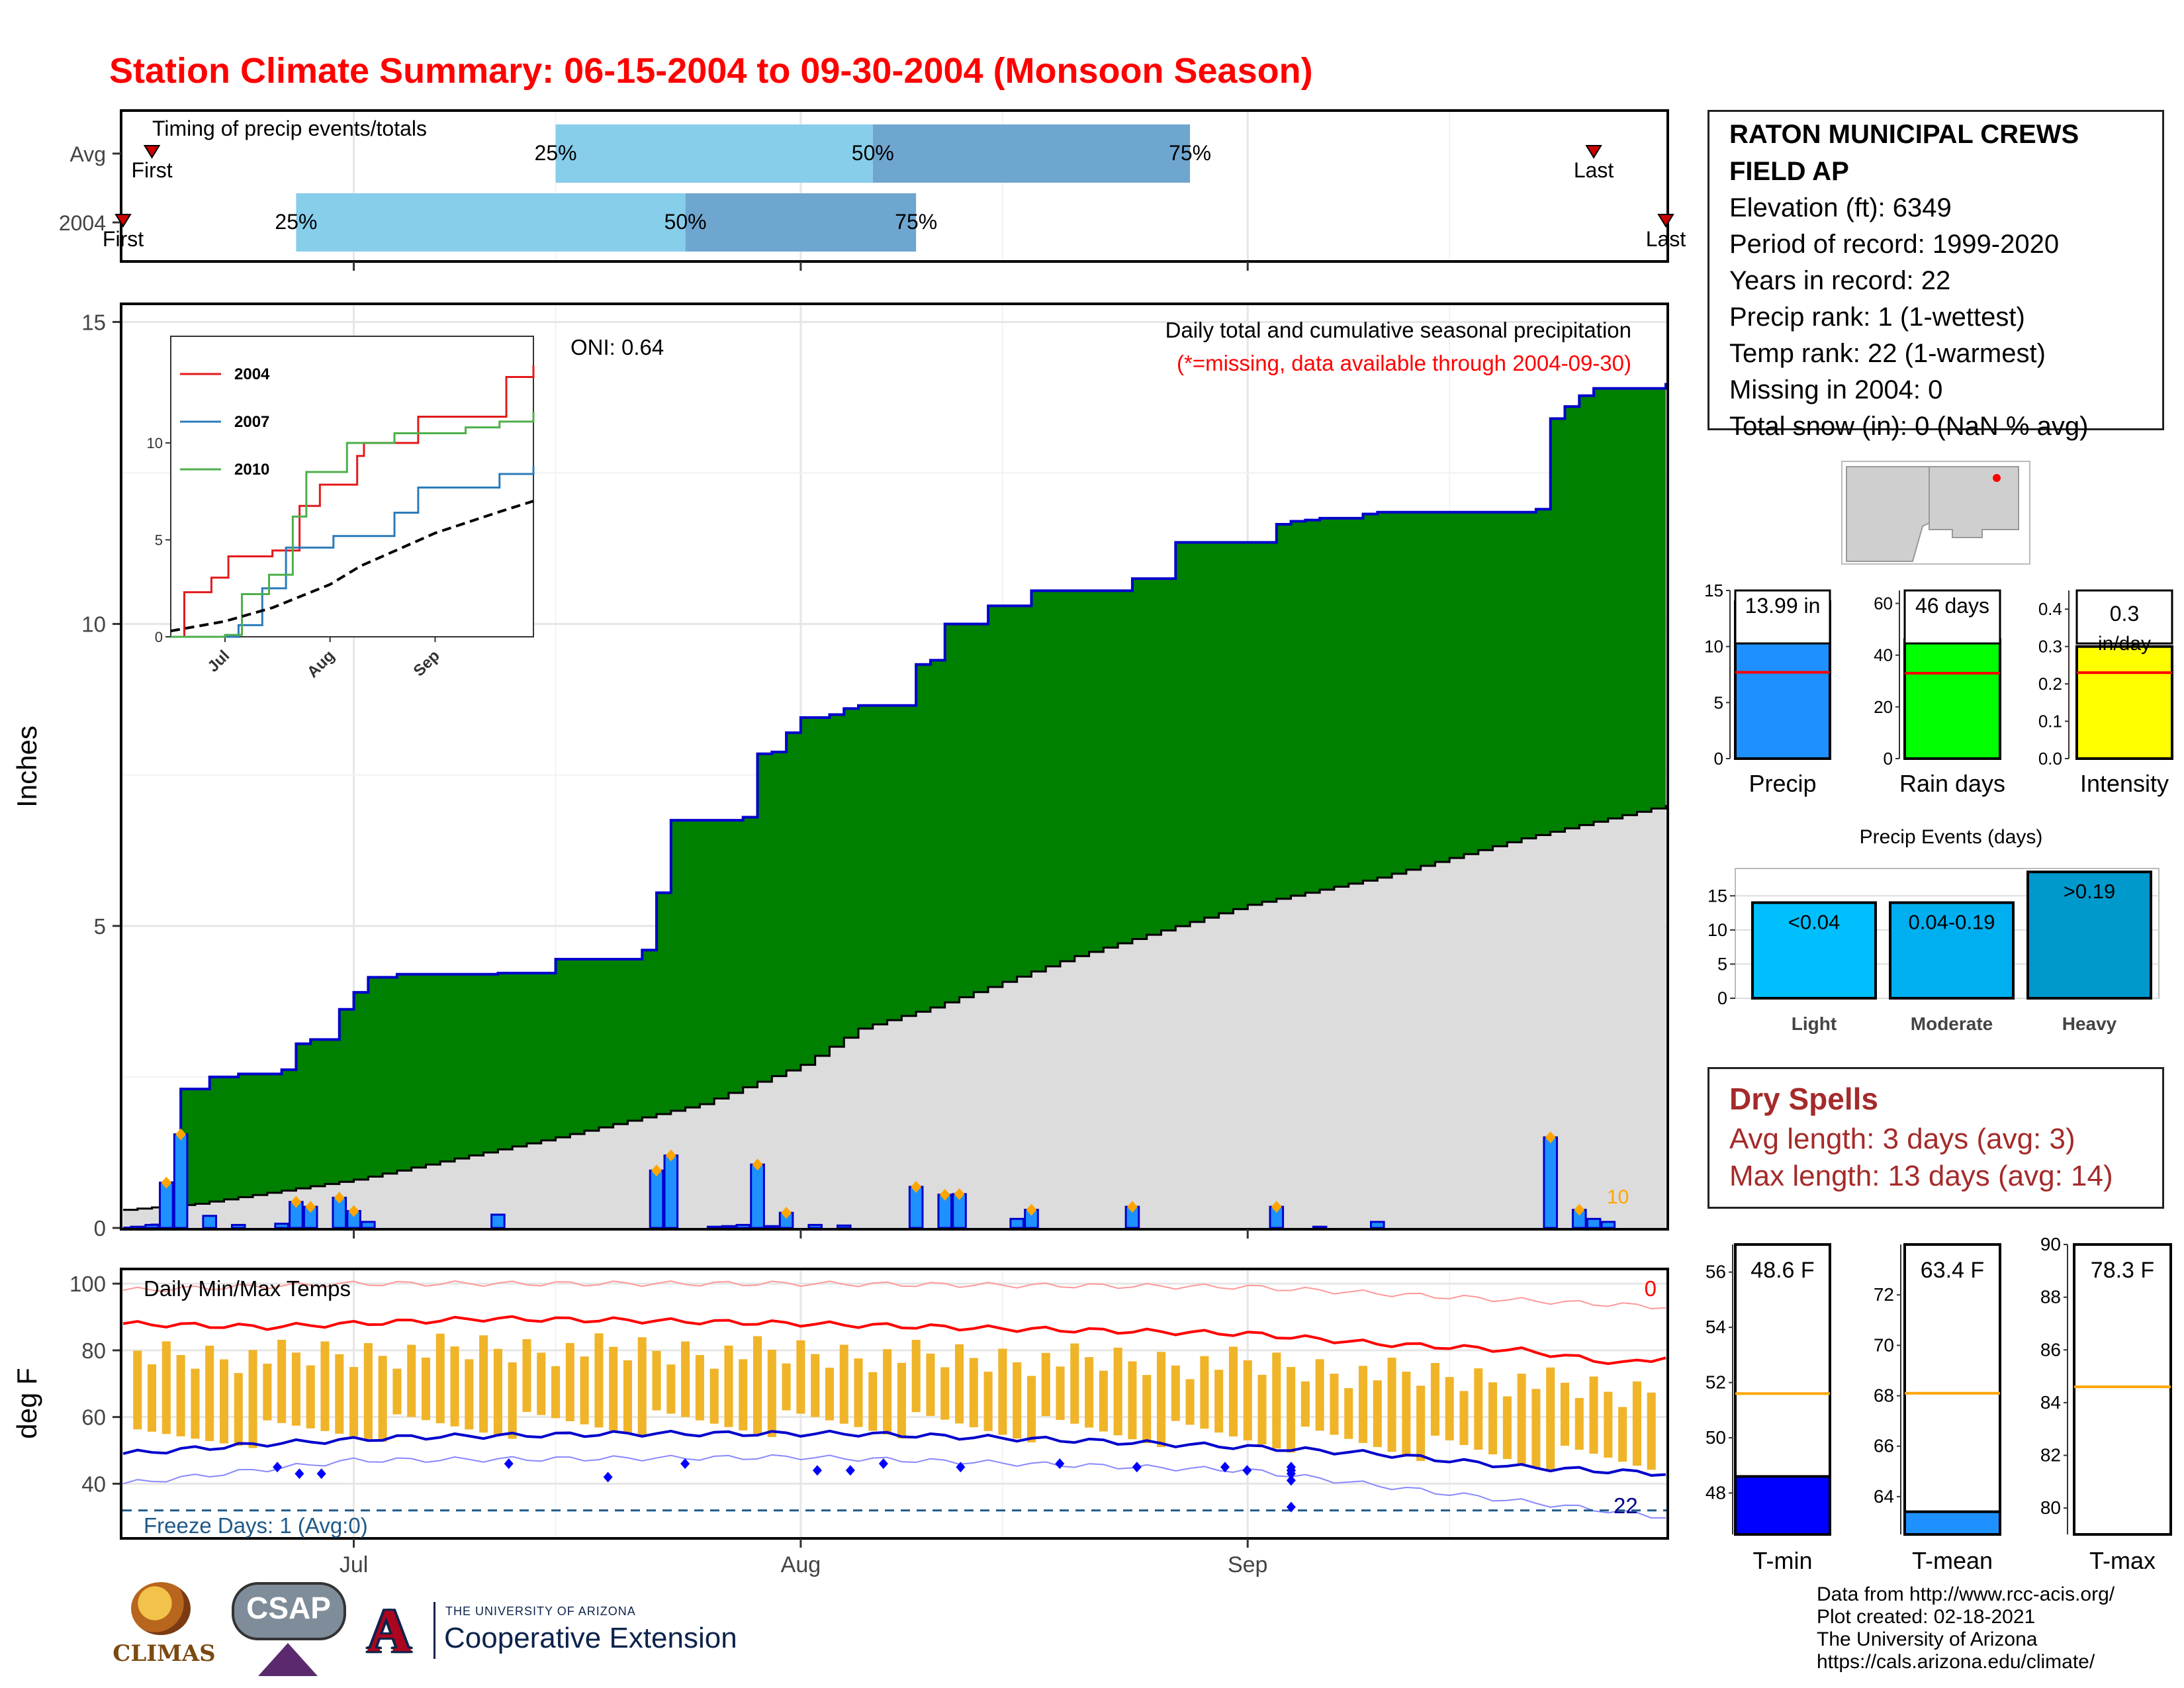 The height and width of the screenshot is (1688, 2184). What do you see at coordinates (1716, 1492) in the screenshot?
I see `temp-summary-ytick-label: 48` at bounding box center [1716, 1492].